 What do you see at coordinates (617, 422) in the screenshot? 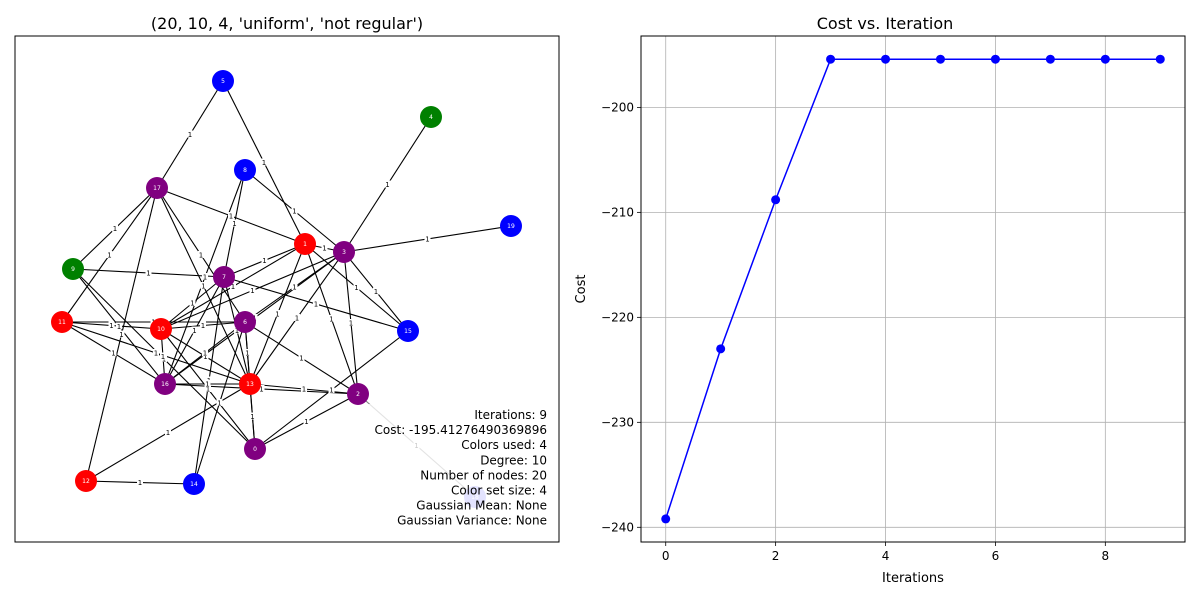
I see `y-tick-label: −230` at bounding box center [617, 422].